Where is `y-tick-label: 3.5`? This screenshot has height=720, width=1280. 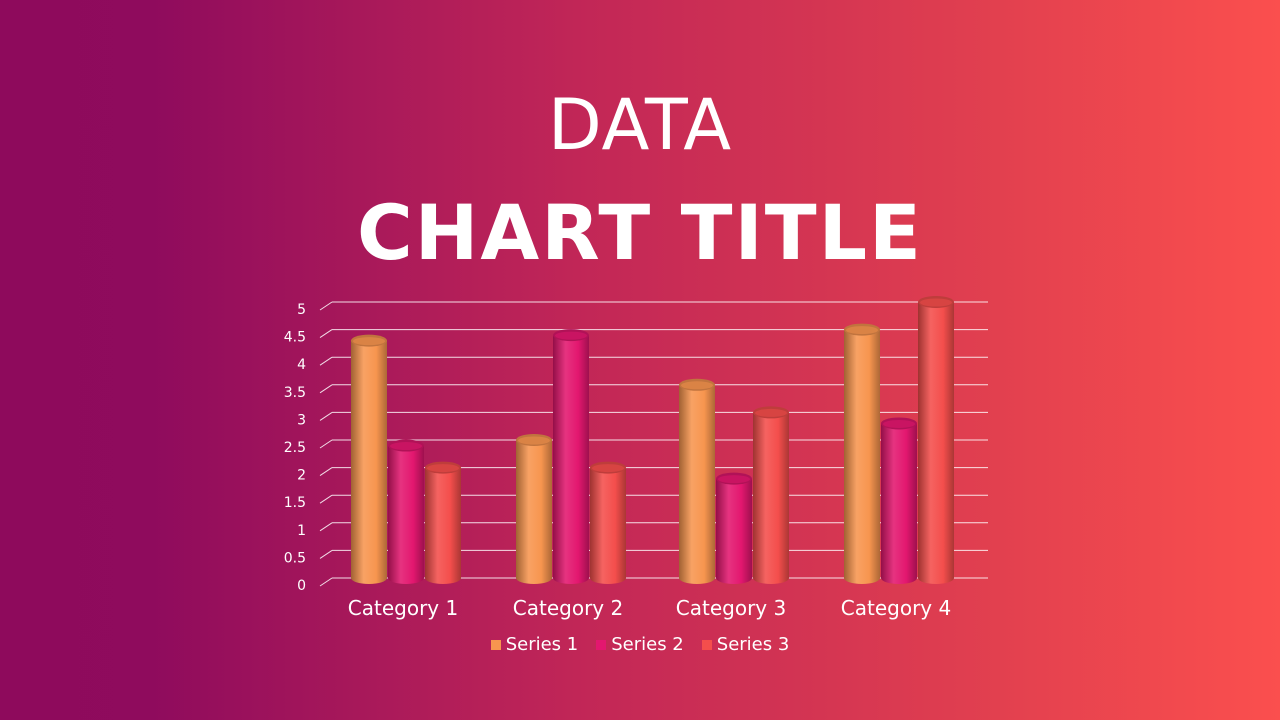
y-tick-label: 3.5 is located at coordinates (295, 393).